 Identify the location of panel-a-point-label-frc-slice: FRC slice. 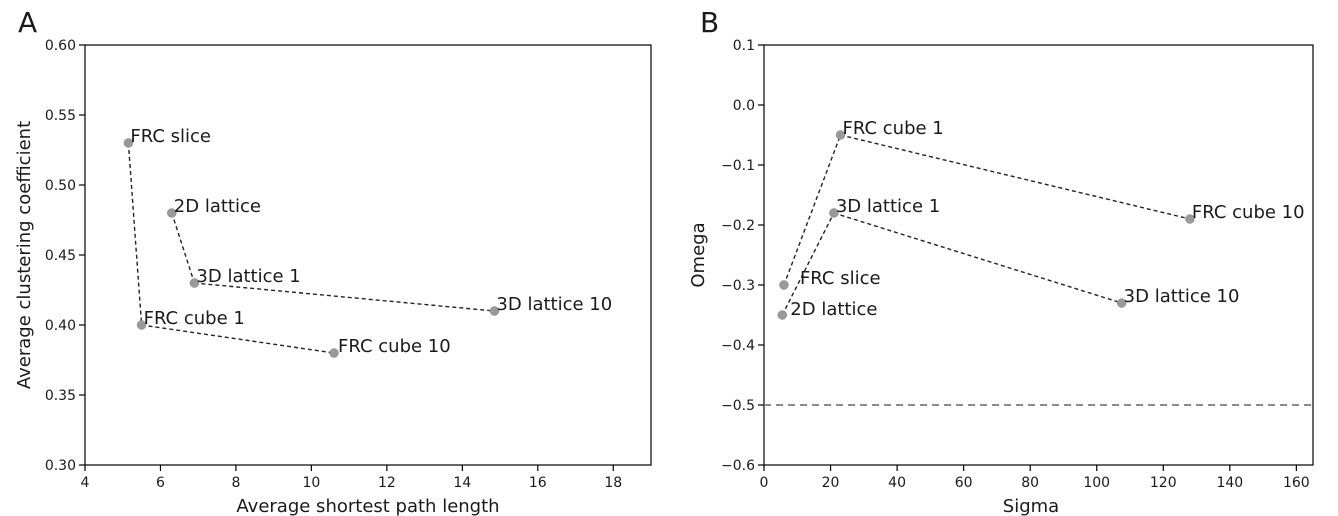
(170, 136).